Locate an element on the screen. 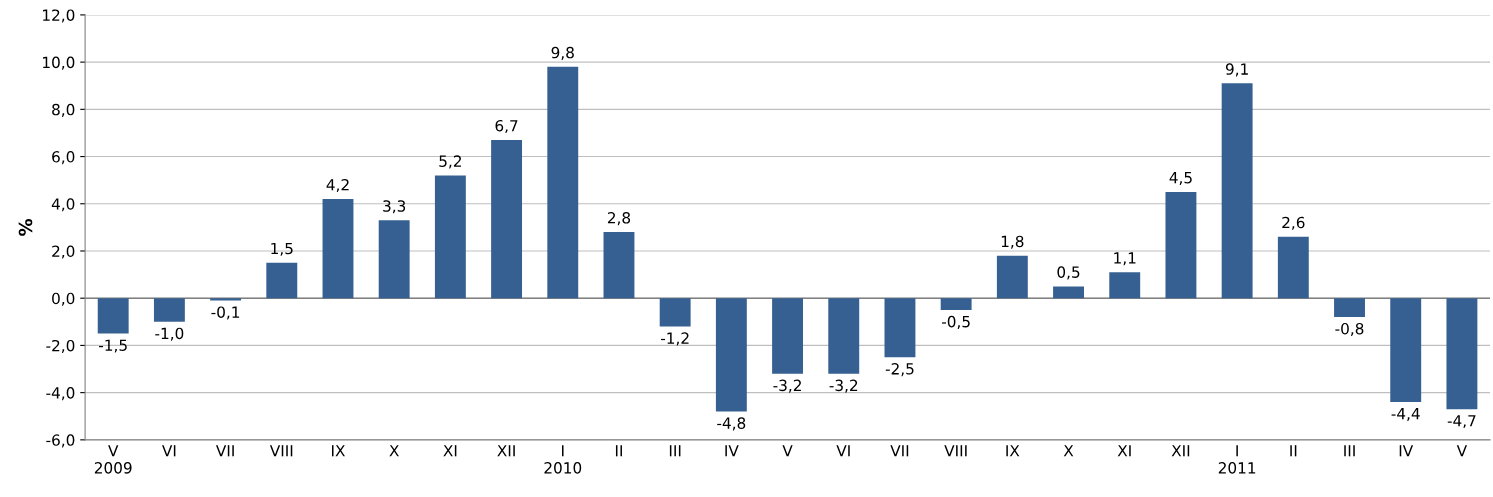 The image size is (1493, 497). data-label: 6,7 is located at coordinates (506, 126).